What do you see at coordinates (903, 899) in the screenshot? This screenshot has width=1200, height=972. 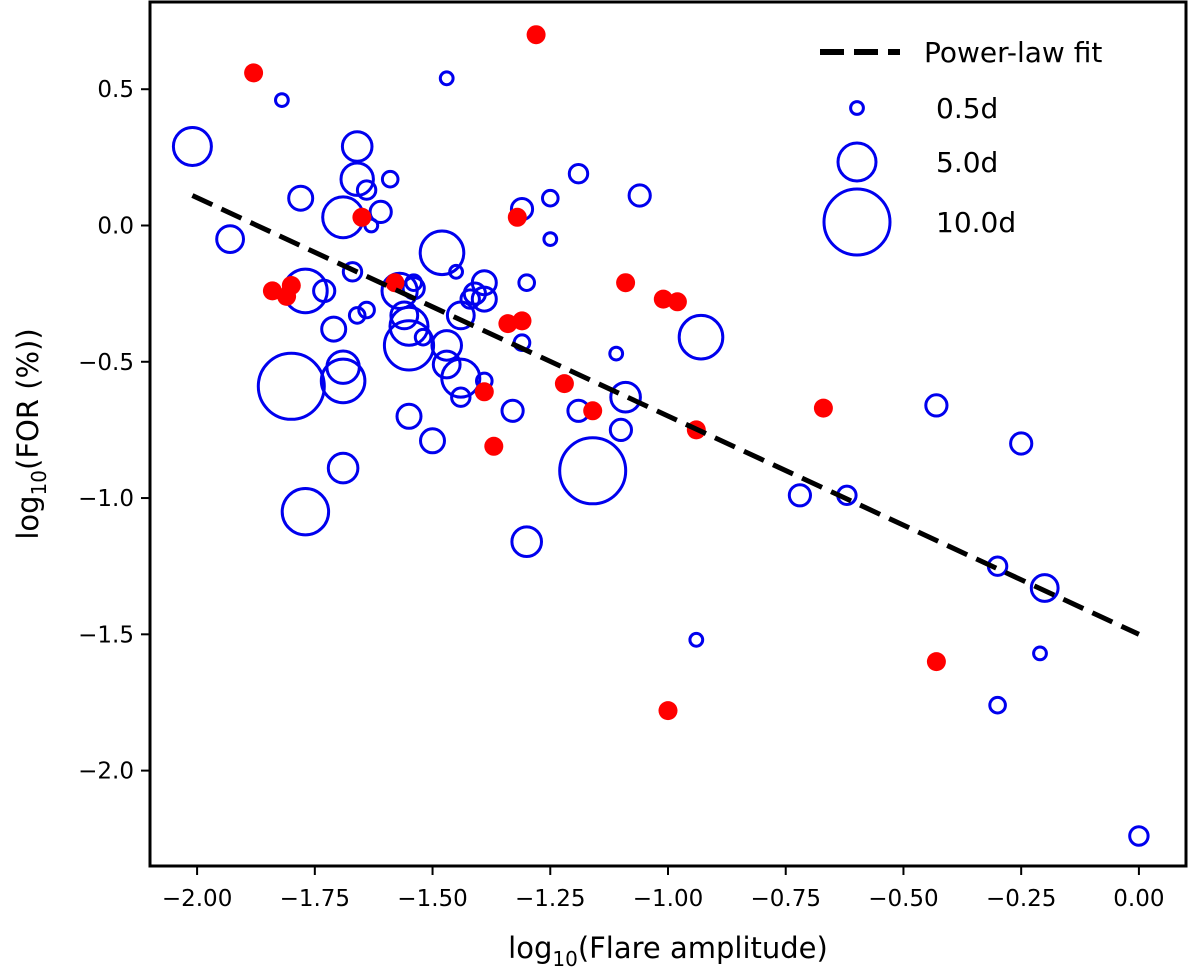 I see `x-tick-label: −0.50` at bounding box center [903, 899].